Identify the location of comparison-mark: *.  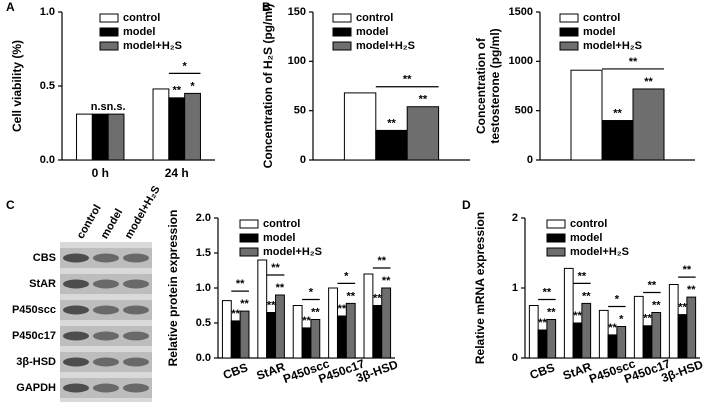
(617, 299).